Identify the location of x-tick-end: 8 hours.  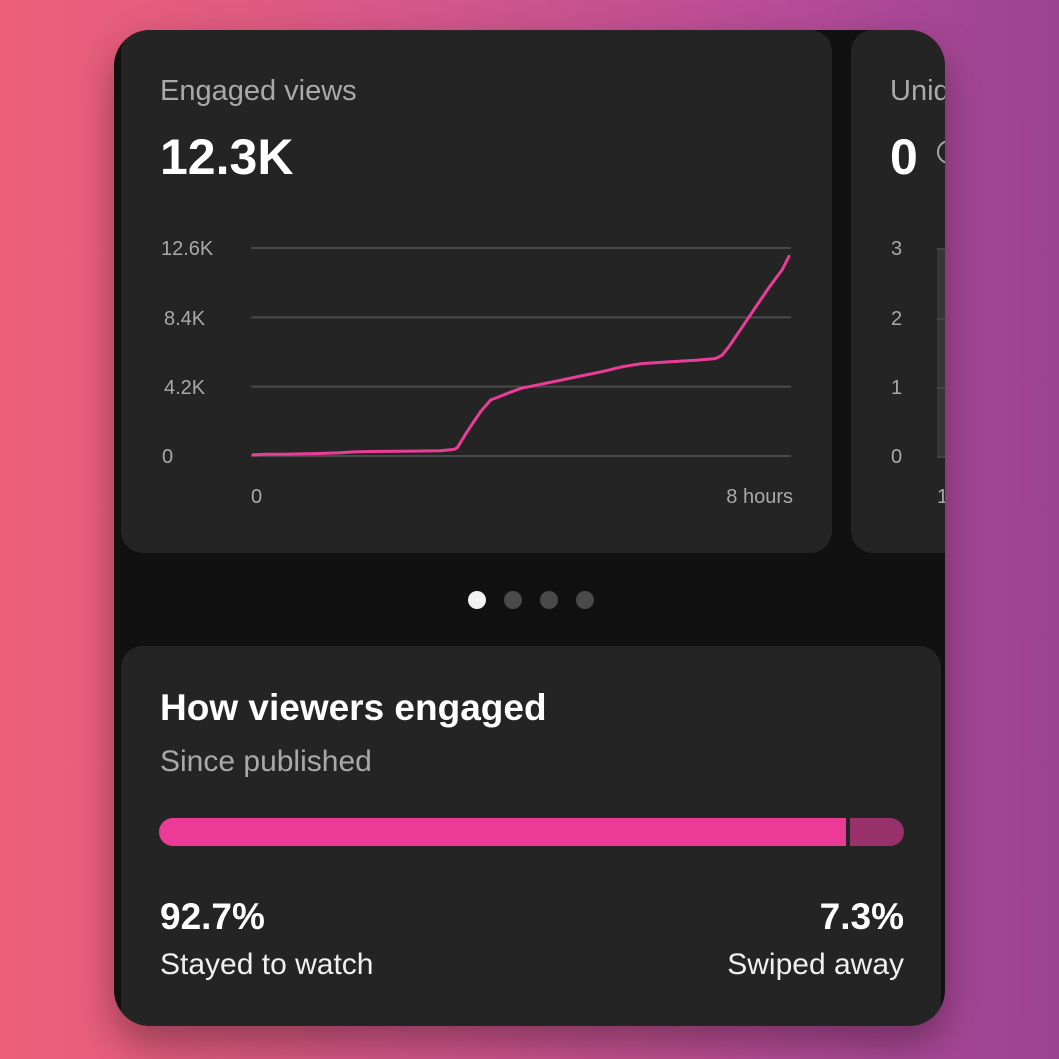
(759, 497).